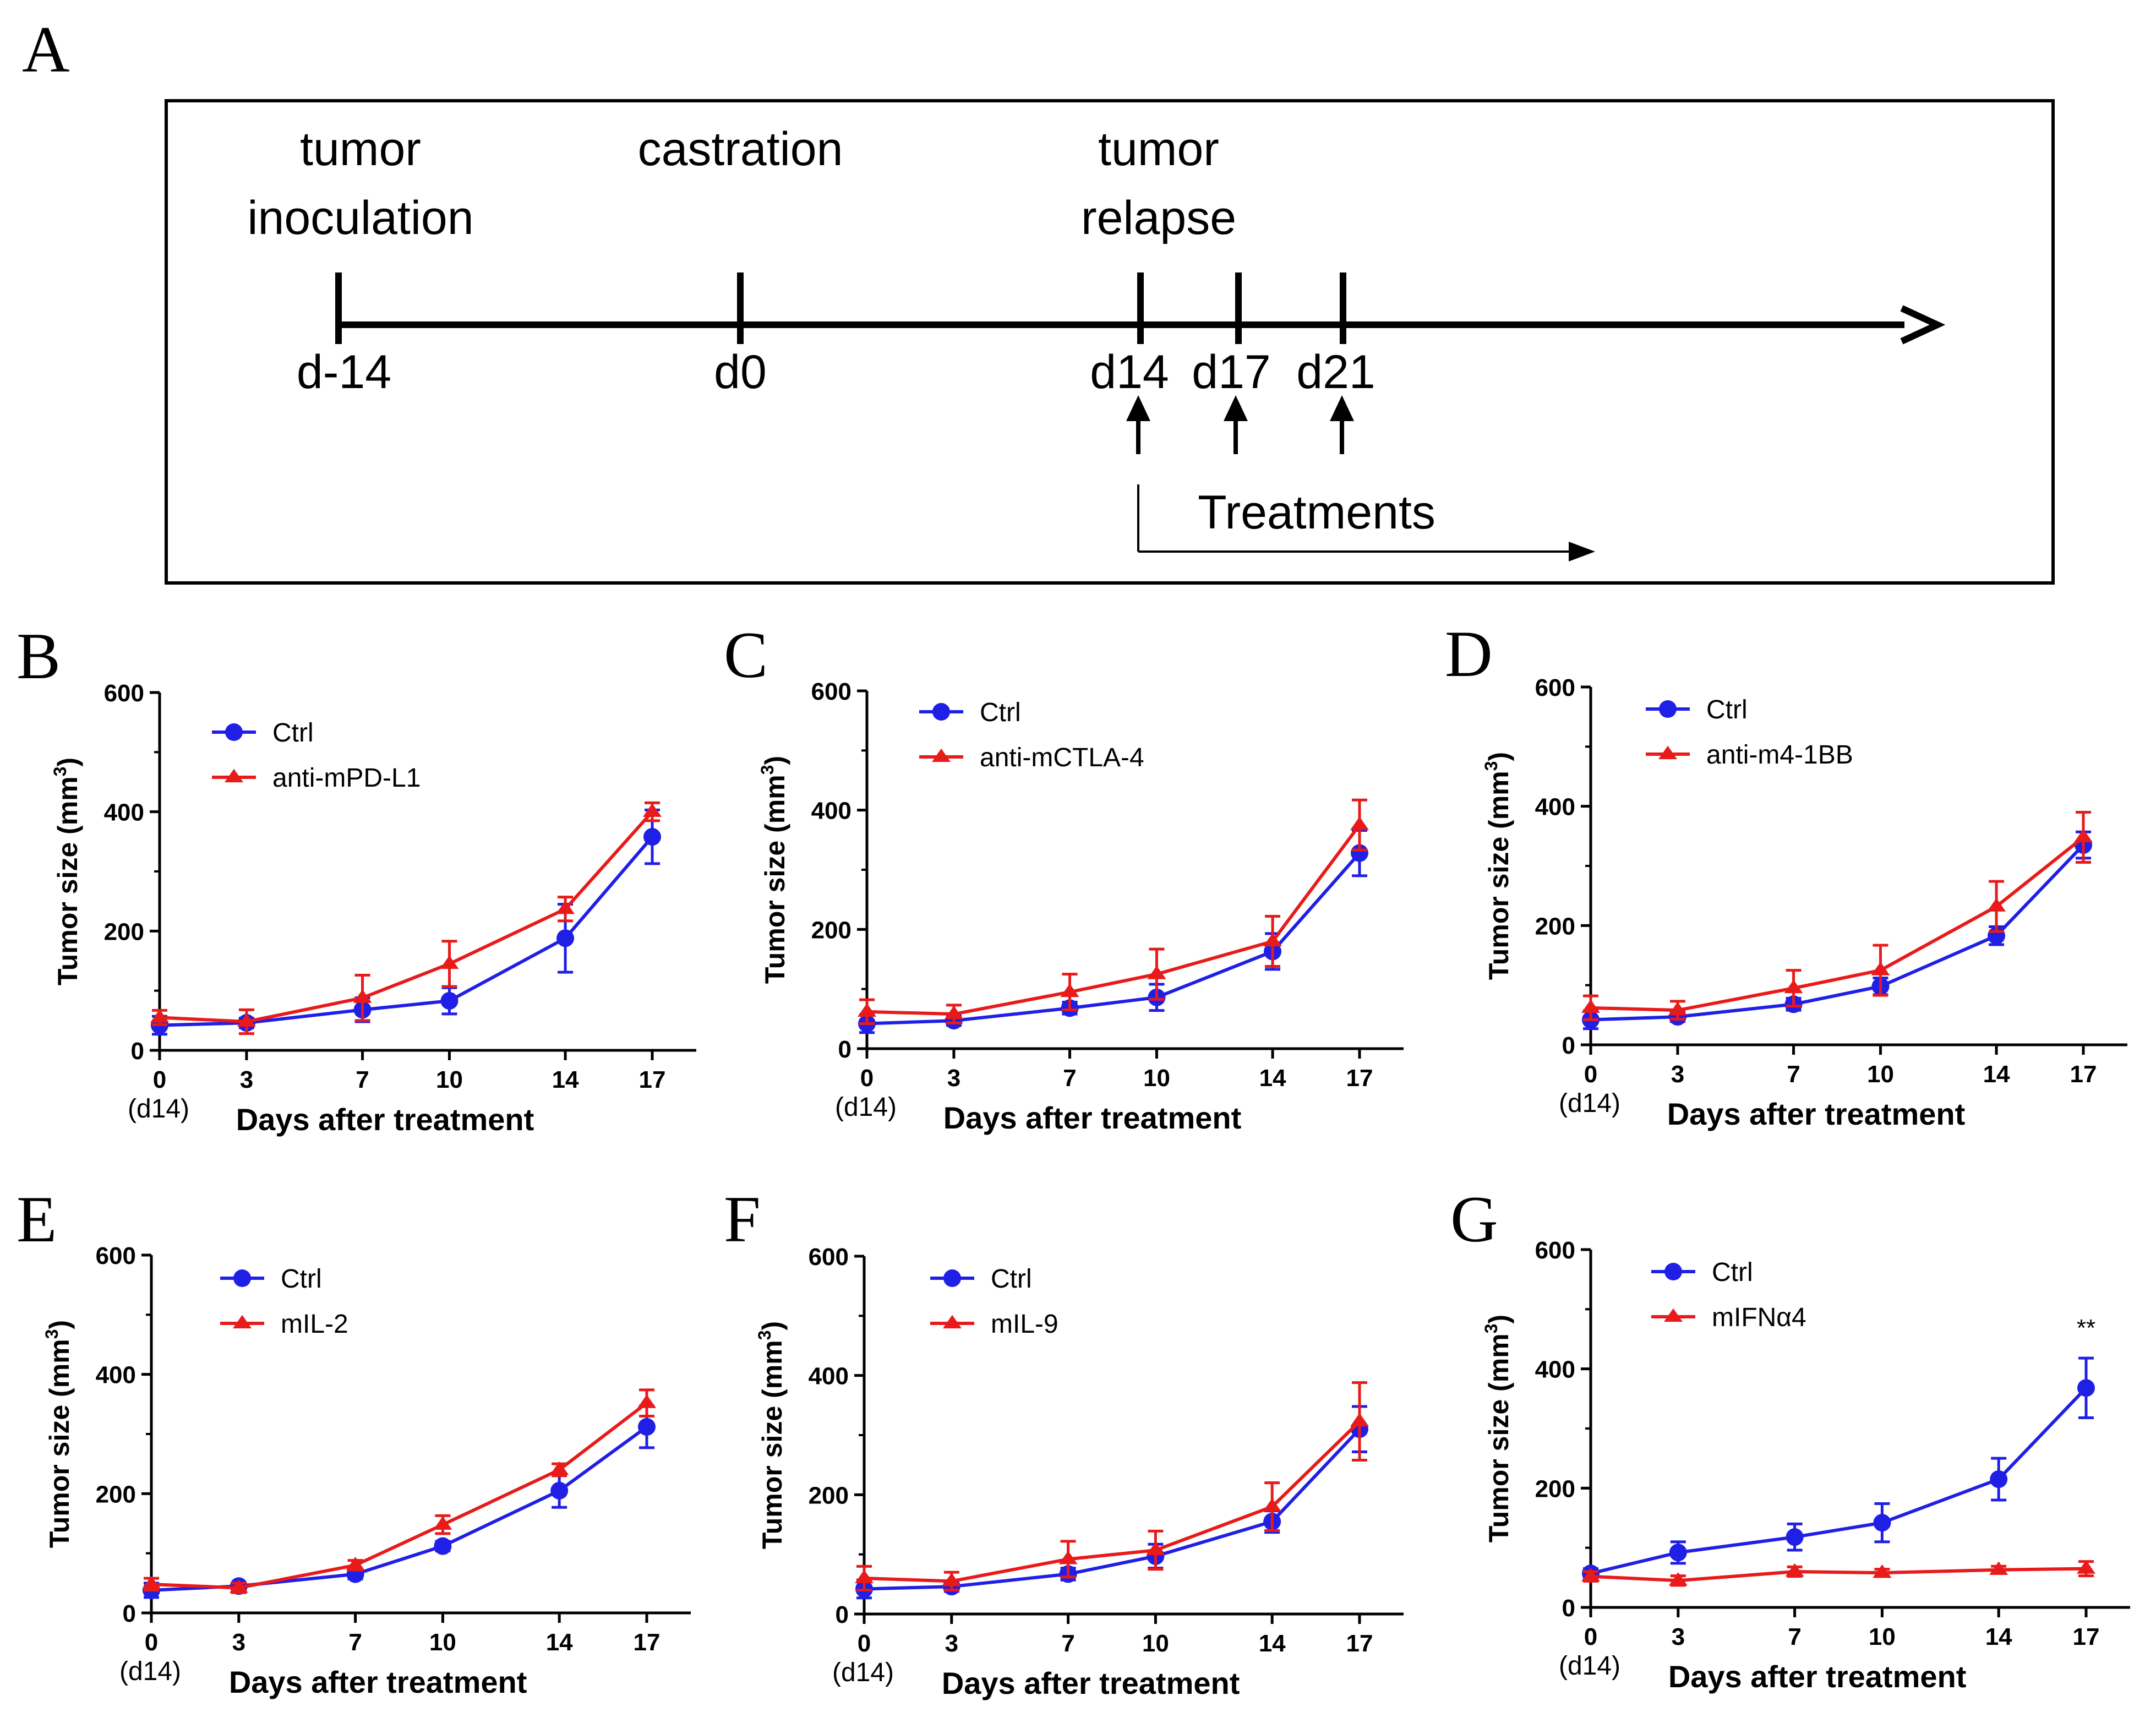 The image size is (2156, 1712). I want to click on legend-label: anti-mCTLA-4, so click(1062, 757).